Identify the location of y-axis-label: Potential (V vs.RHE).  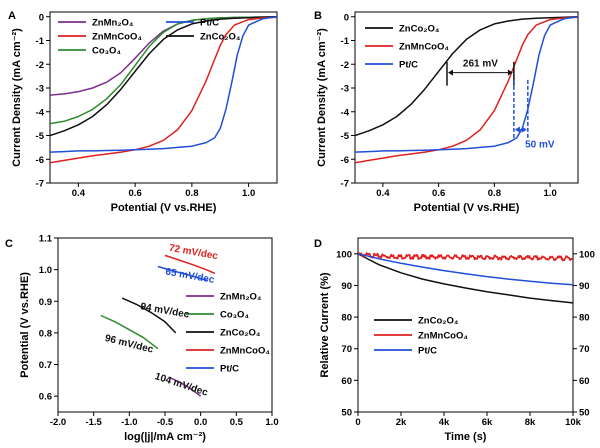
(25, 325).